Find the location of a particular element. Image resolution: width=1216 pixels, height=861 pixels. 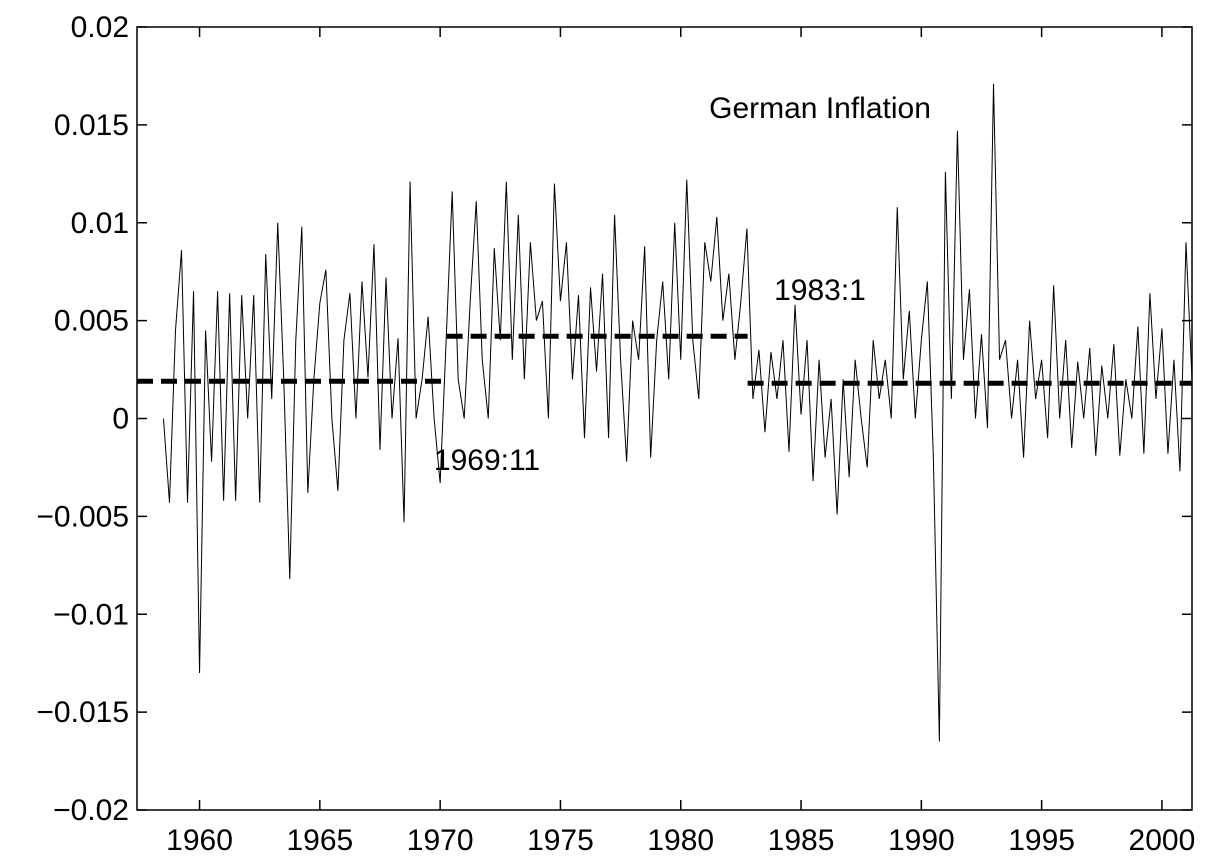

y-tick-label: −0.01 is located at coordinates (91, 614).